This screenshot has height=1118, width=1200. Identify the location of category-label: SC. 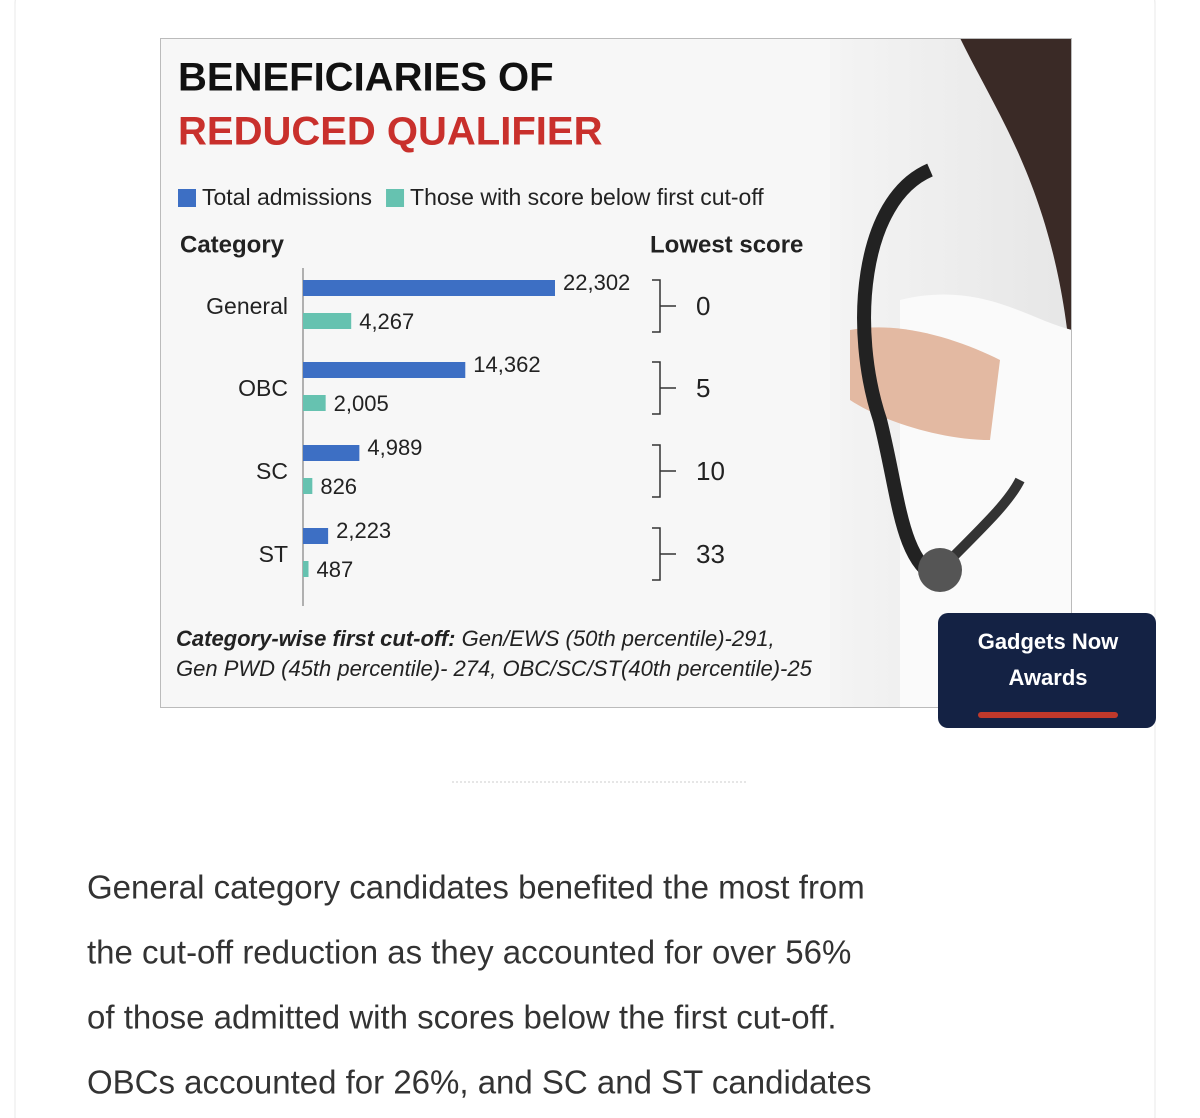
(272, 471).